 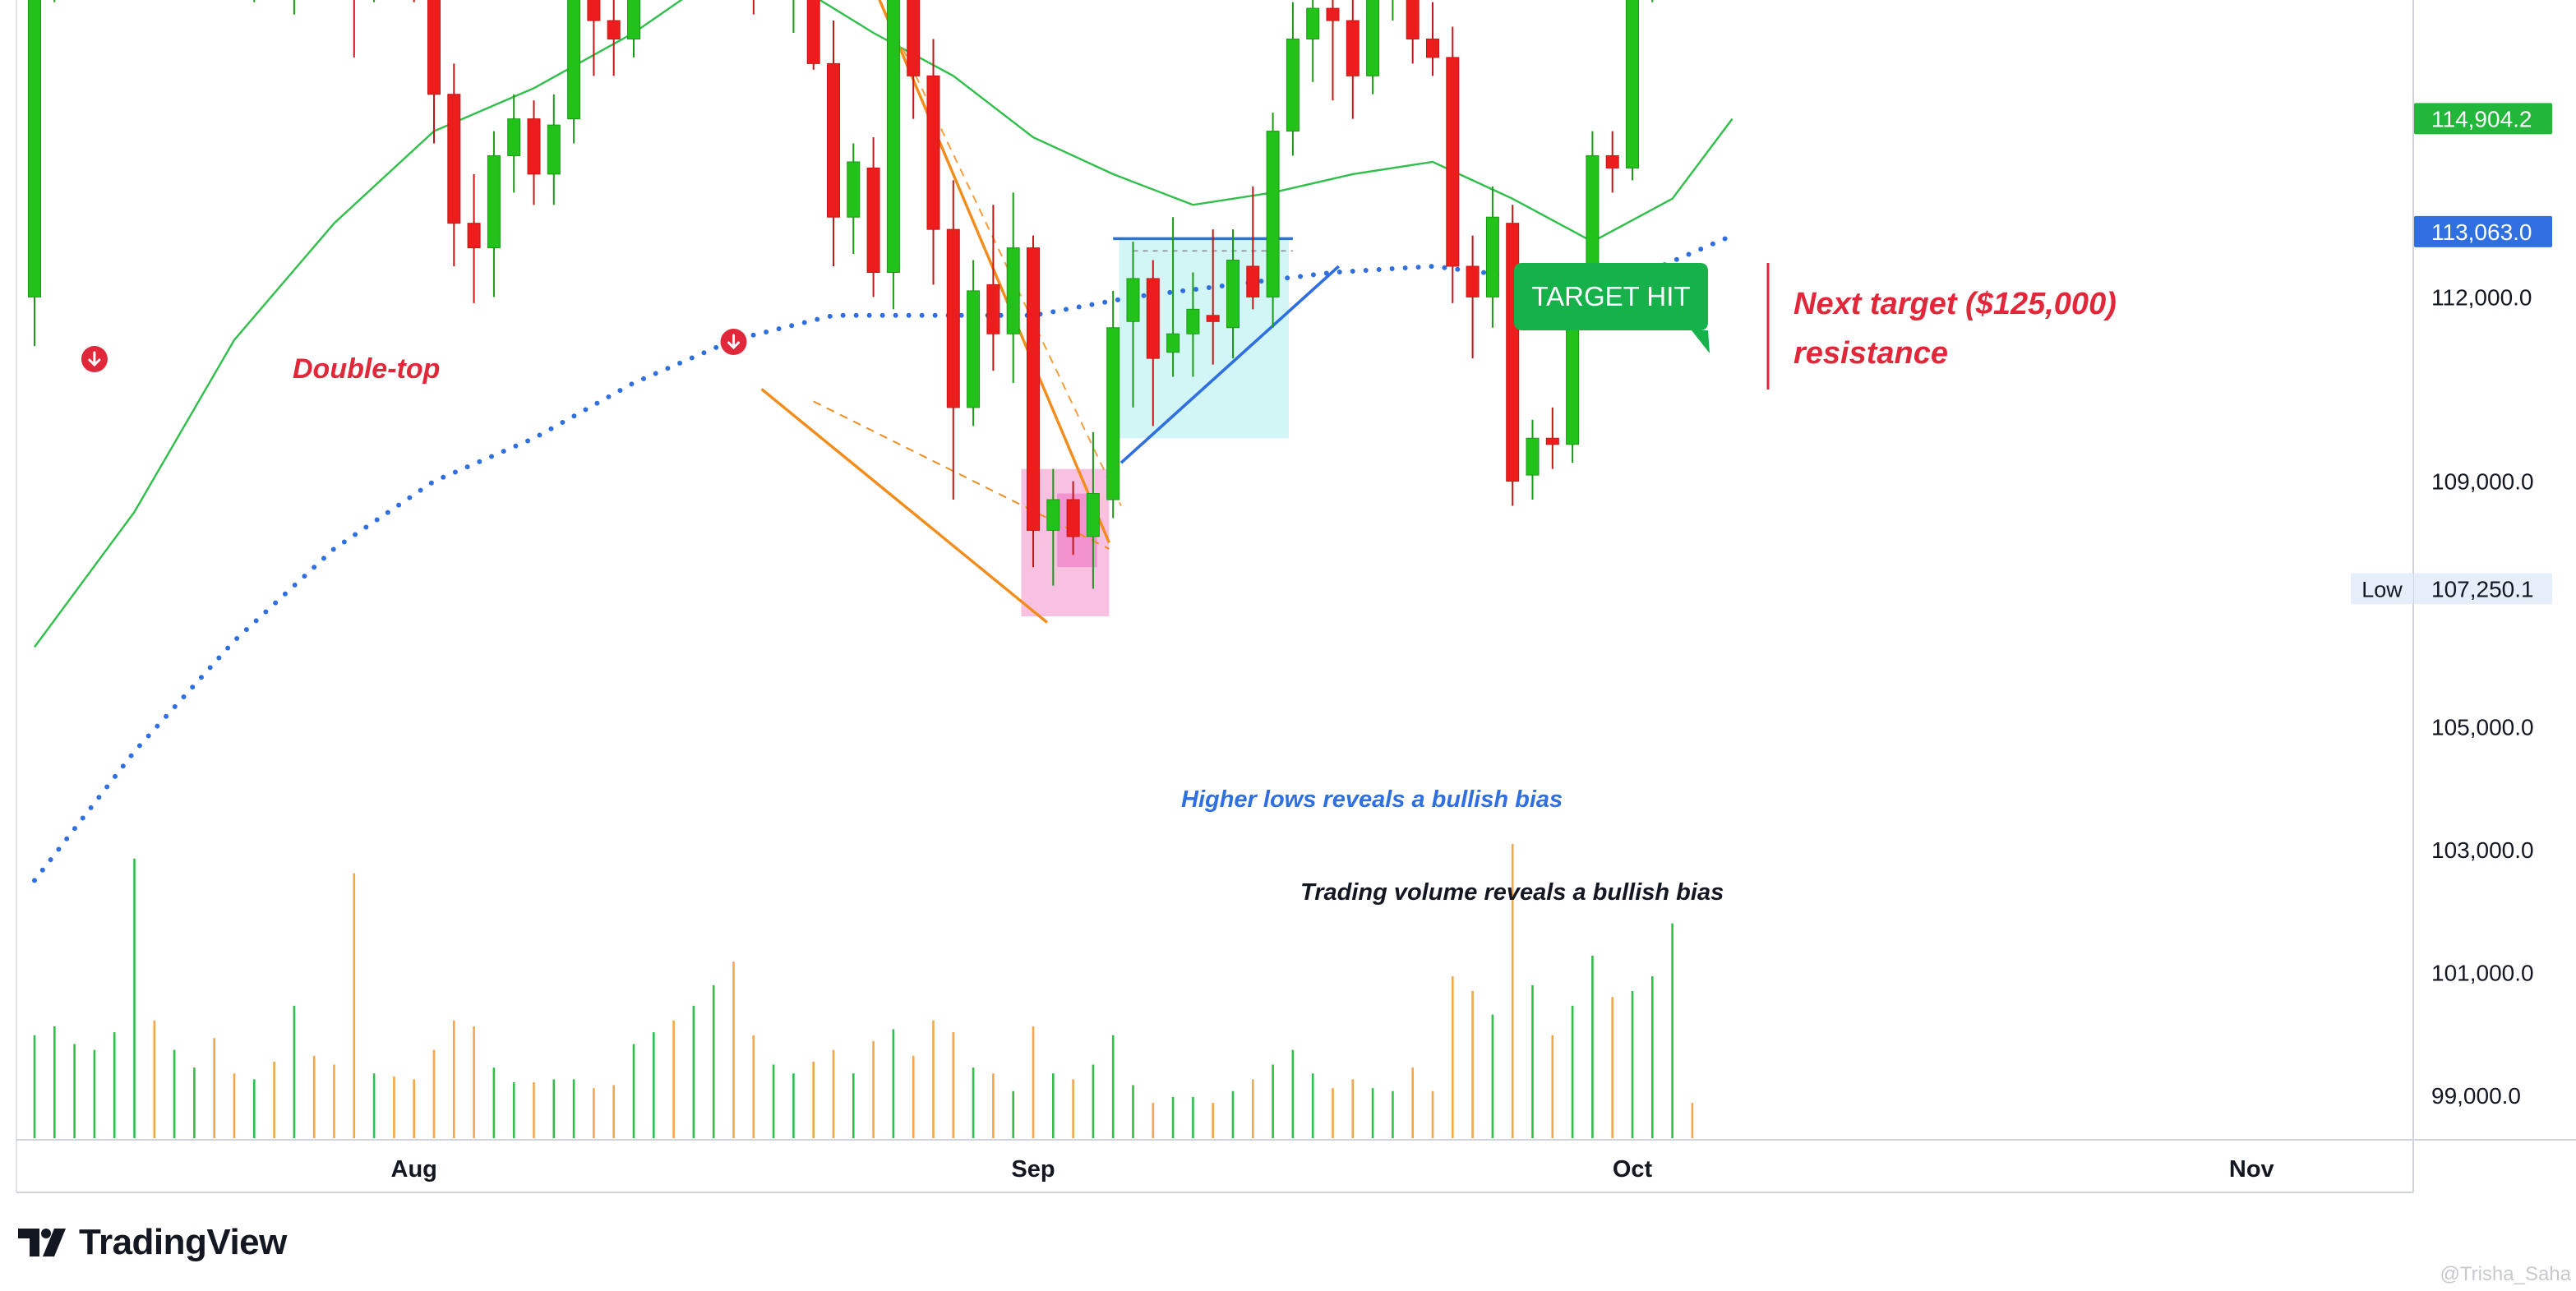 What do you see at coordinates (1333, 1169) in the screenshot?
I see `time-axis: Aug Sep Oct Nov` at bounding box center [1333, 1169].